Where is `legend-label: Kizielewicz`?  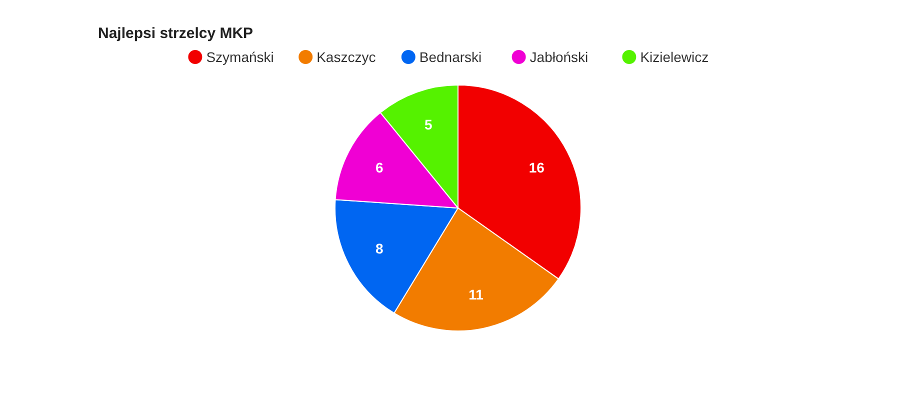 legend-label: Kizielewicz is located at coordinates (674, 57).